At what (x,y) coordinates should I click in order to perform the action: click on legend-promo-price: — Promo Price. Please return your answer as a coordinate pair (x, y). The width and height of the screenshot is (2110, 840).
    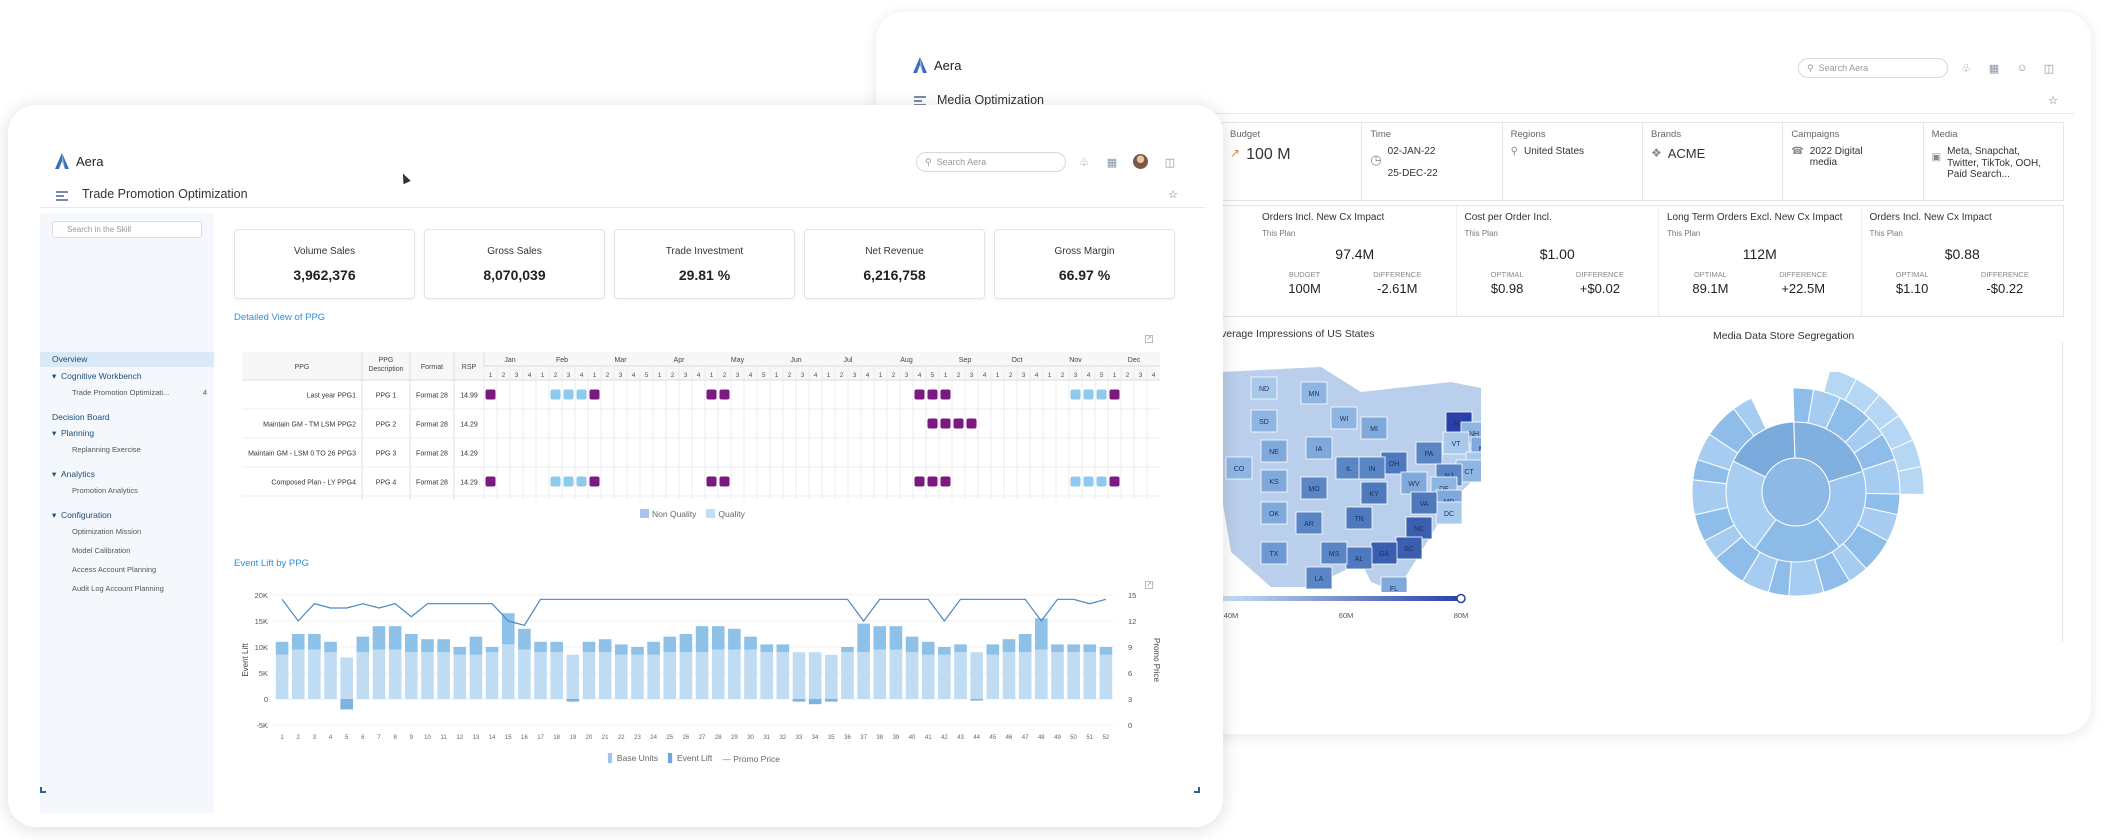
    Looking at the image, I should click on (751, 758).